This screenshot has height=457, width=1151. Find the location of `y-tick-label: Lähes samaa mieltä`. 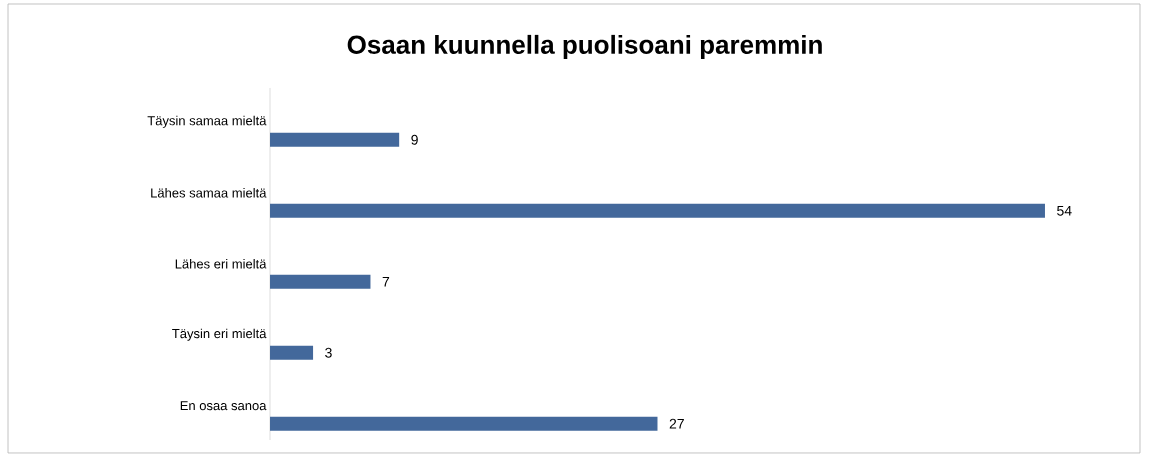

y-tick-label: Lähes samaa mieltä is located at coordinates (209, 192).